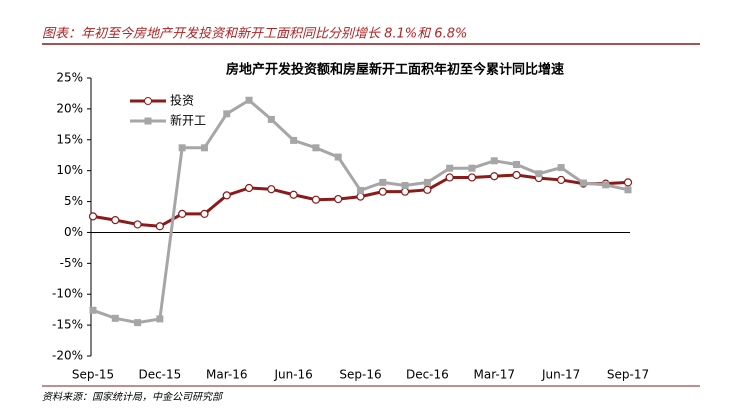  I want to click on y-tick-label: -20%, so click(67, 356).